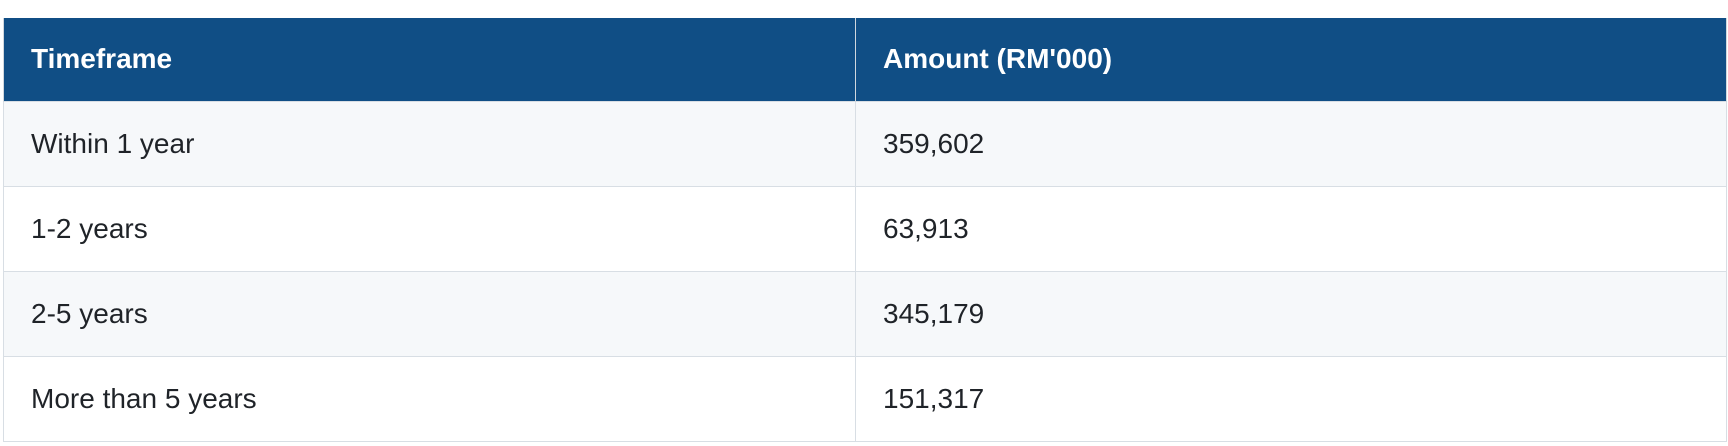 This screenshot has width=1728, height=446. I want to click on cell-amount: 151,317, so click(1291, 398).